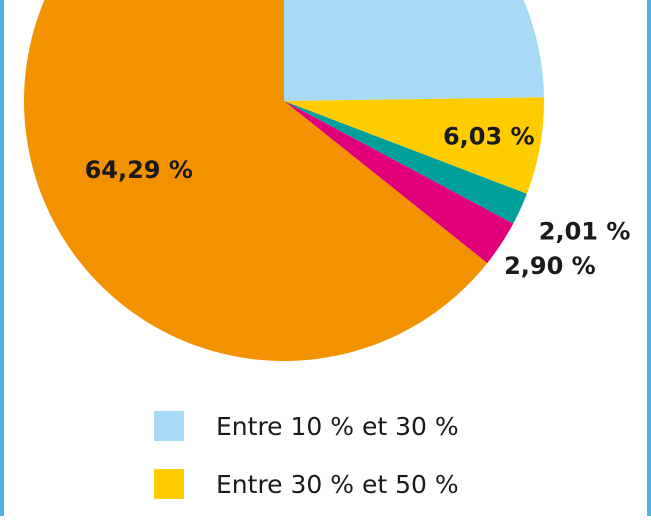 Image resolution: width=651 pixels, height=520 pixels. I want to click on legend-item: Entre 30 % et 50 %, so click(306, 484).